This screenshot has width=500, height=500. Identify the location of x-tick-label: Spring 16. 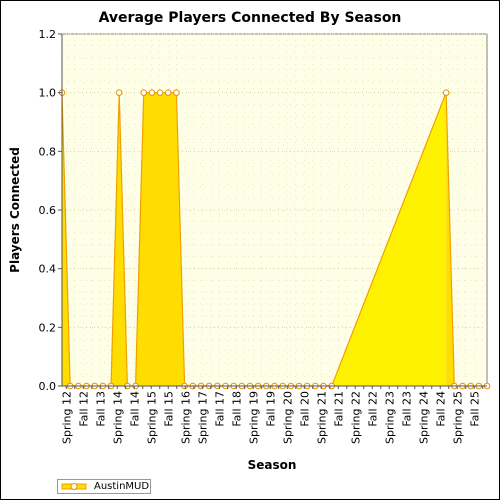
(185, 417).